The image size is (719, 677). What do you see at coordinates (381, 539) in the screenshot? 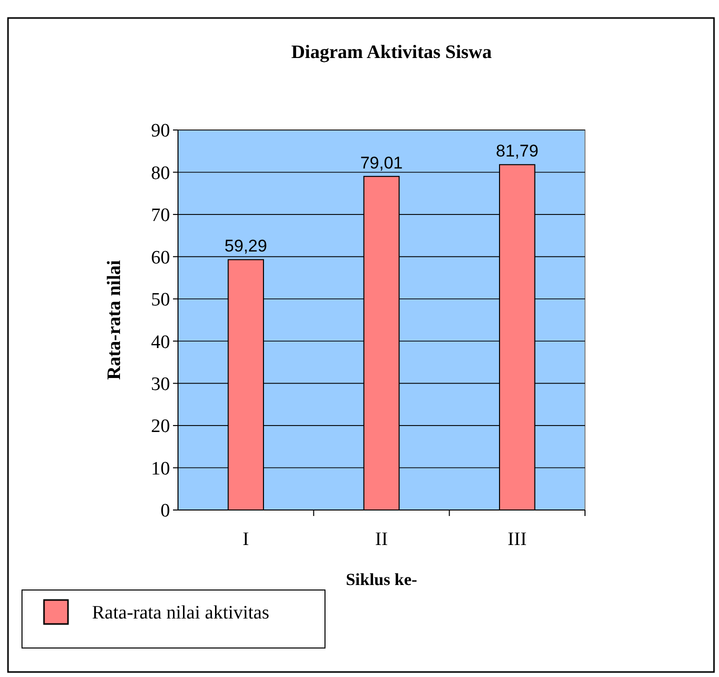
I see `x-tick-label: II` at bounding box center [381, 539].